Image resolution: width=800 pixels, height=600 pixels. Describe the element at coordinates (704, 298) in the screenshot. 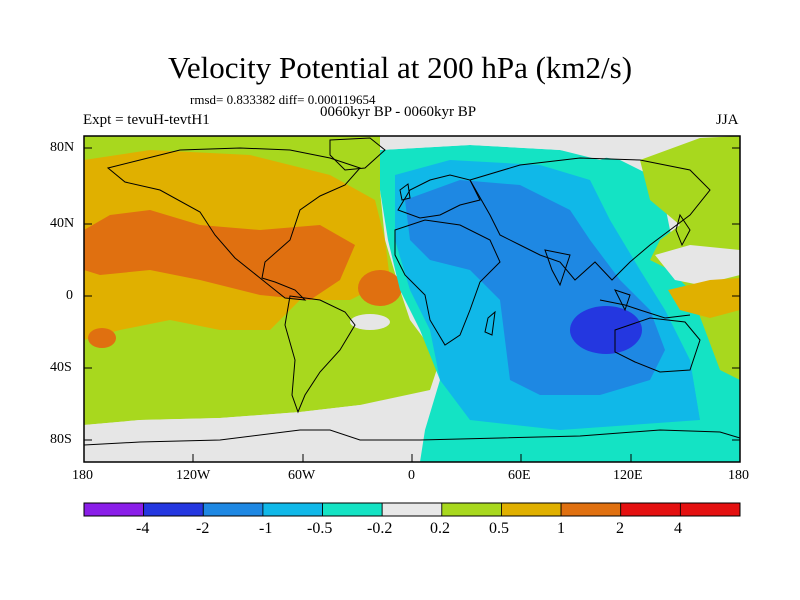

I see `positive-patch-west-pacific` at that location.